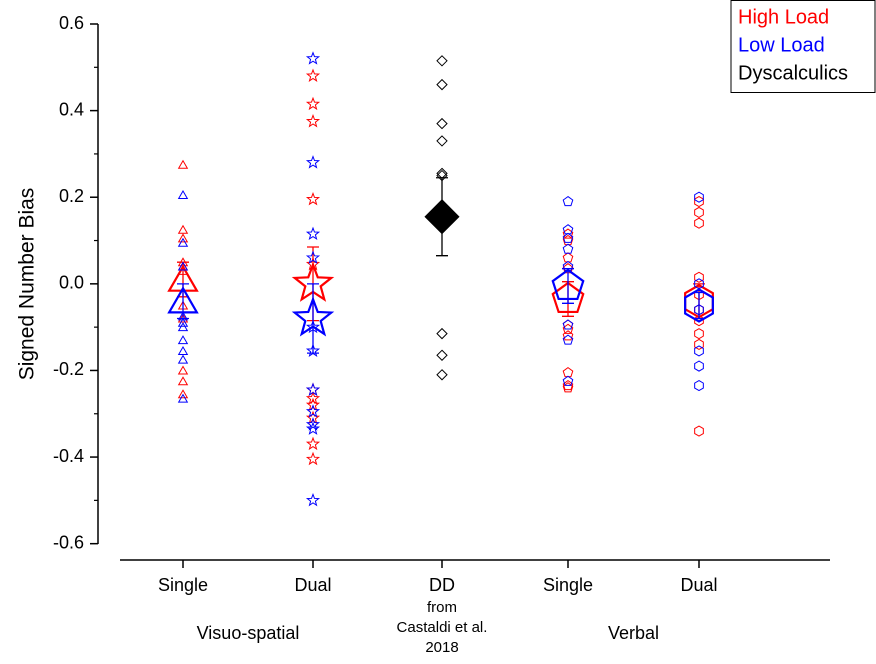  What do you see at coordinates (71, 196) in the screenshot?
I see `y-tick-label: 0.2` at bounding box center [71, 196].